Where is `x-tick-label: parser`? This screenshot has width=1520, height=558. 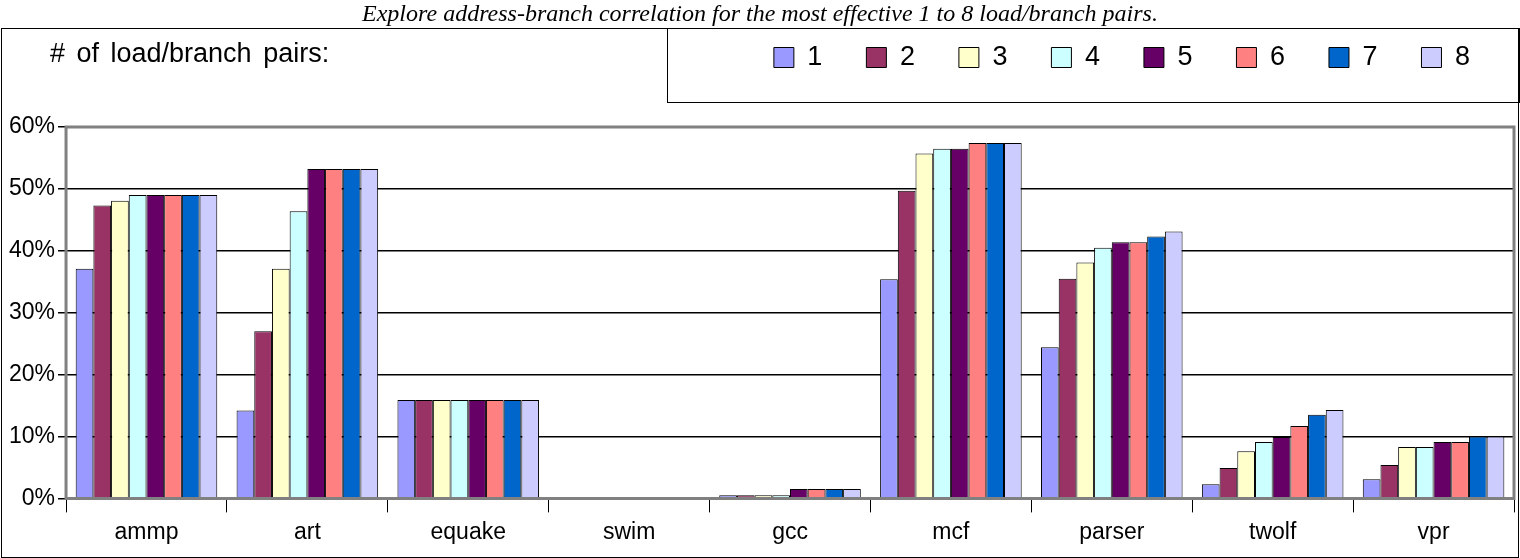
x-tick-label: parser is located at coordinates (1112, 530).